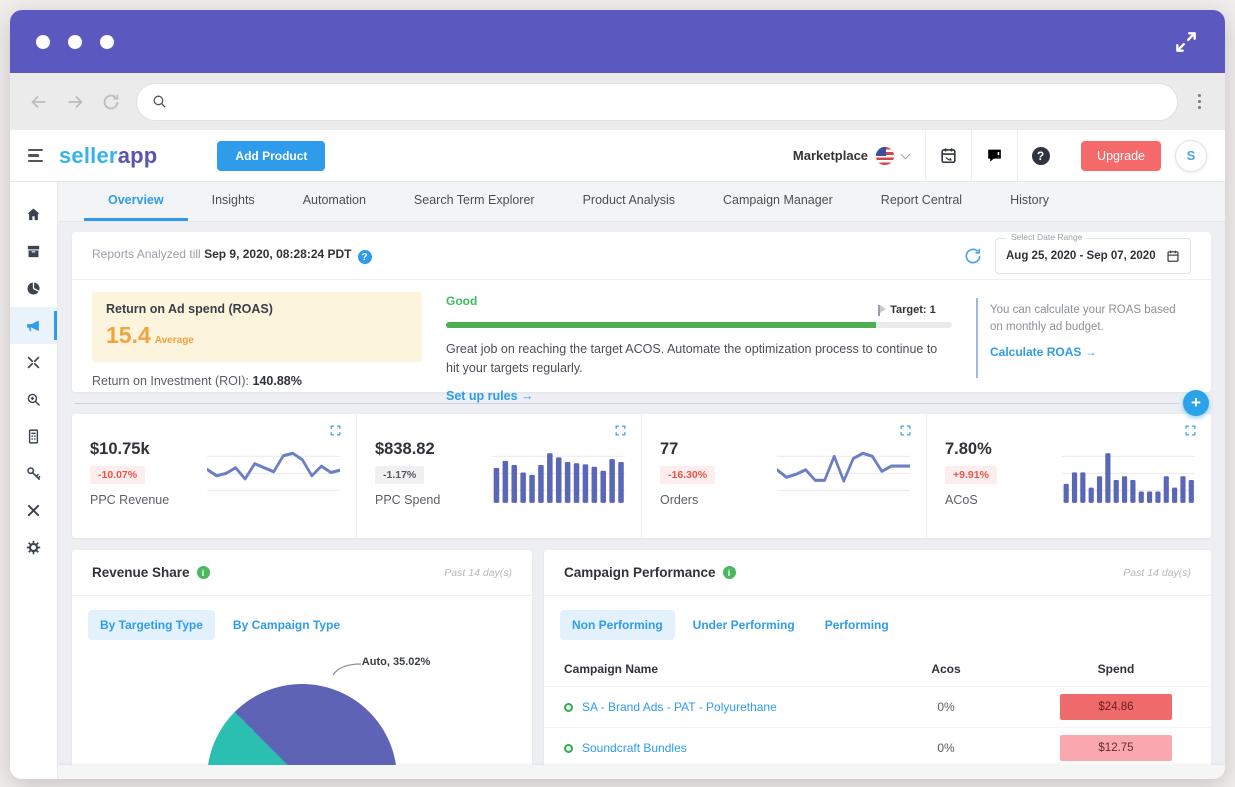 This screenshot has height=787, width=1235. Describe the element at coordinates (1121, 155) in the screenshot. I see `upgrade-button: Upgrade` at that location.